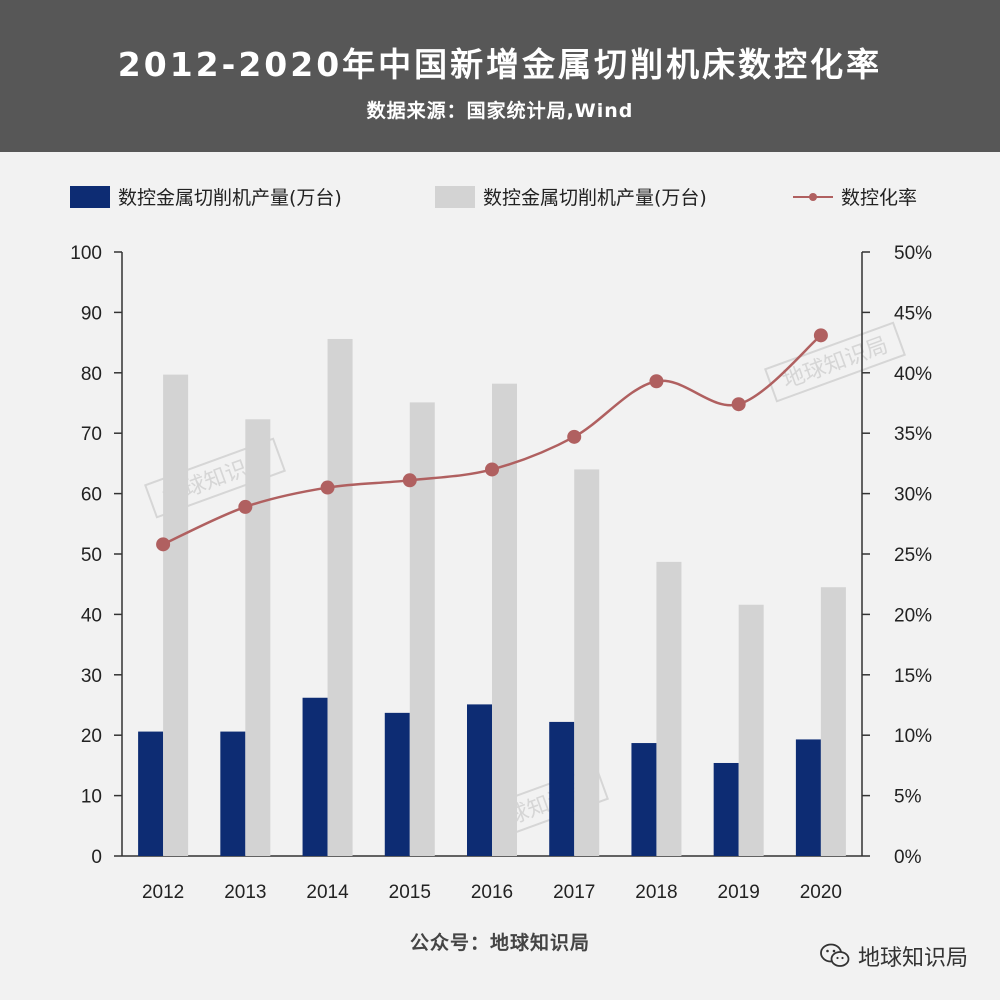  What do you see at coordinates (96, 857) in the screenshot?
I see `y-left-tick-label: 0` at bounding box center [96, 857].